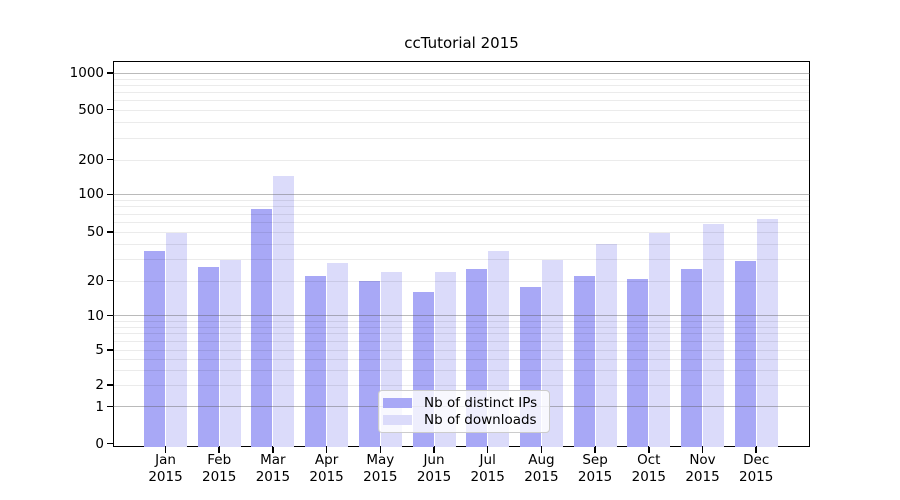 The width and height of the screenshot is (900, 500). I want to click on bar-downloads-sep, so click(606, 345).